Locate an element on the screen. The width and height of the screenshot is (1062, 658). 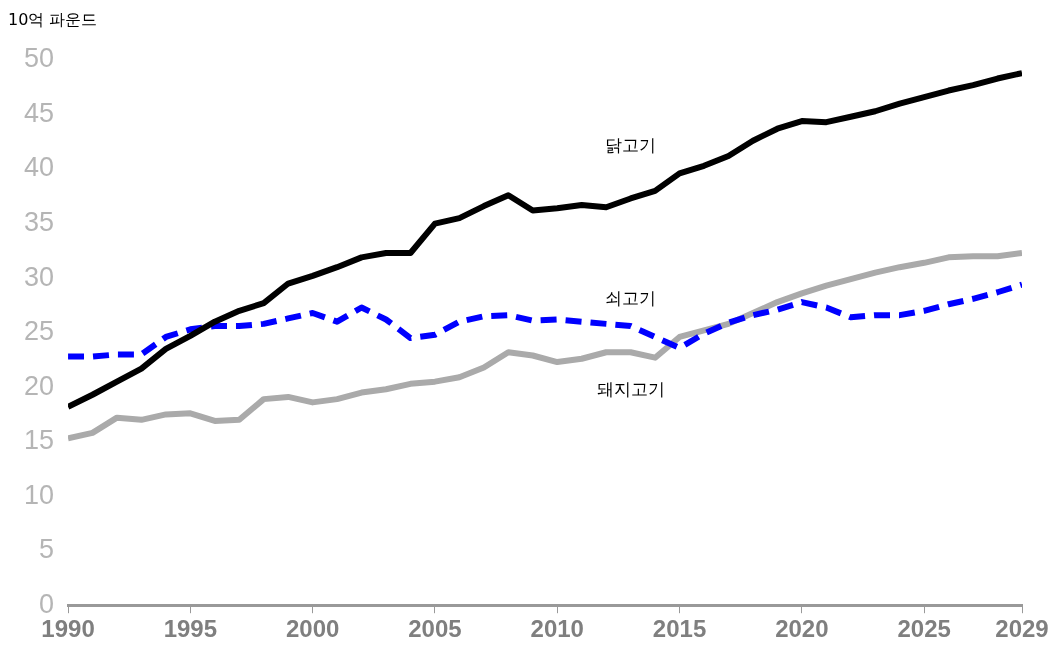
series-label: 닭고기 is located at coordinates (631, 144).